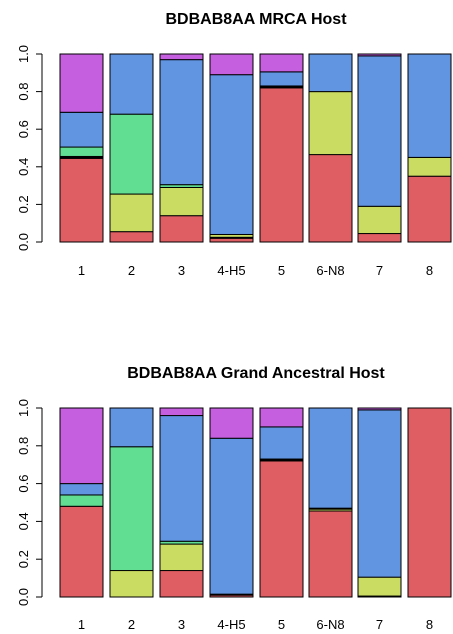 The height and width of the screenshot is (634, 453). Describe the element at coordinates (256, 373) in the screenshot. I see `chart-title: BDBAB8AA Grand Ancestral Host` at that location.